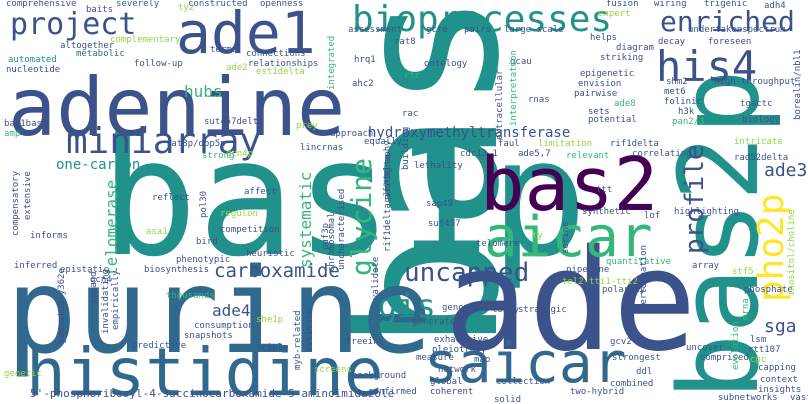 The height and width of the screenshot is (404, 808). Describe the element at coordinates (310, 330) in the screenshot. I see `word-estimate: estimate` at that location.